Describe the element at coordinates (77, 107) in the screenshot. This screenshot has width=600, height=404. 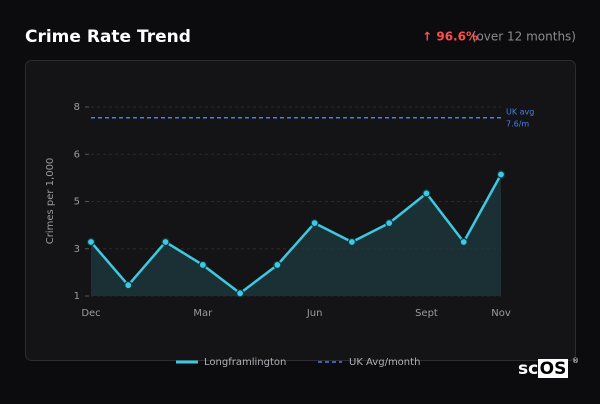
I see `y-tick-label: 8` at that location.